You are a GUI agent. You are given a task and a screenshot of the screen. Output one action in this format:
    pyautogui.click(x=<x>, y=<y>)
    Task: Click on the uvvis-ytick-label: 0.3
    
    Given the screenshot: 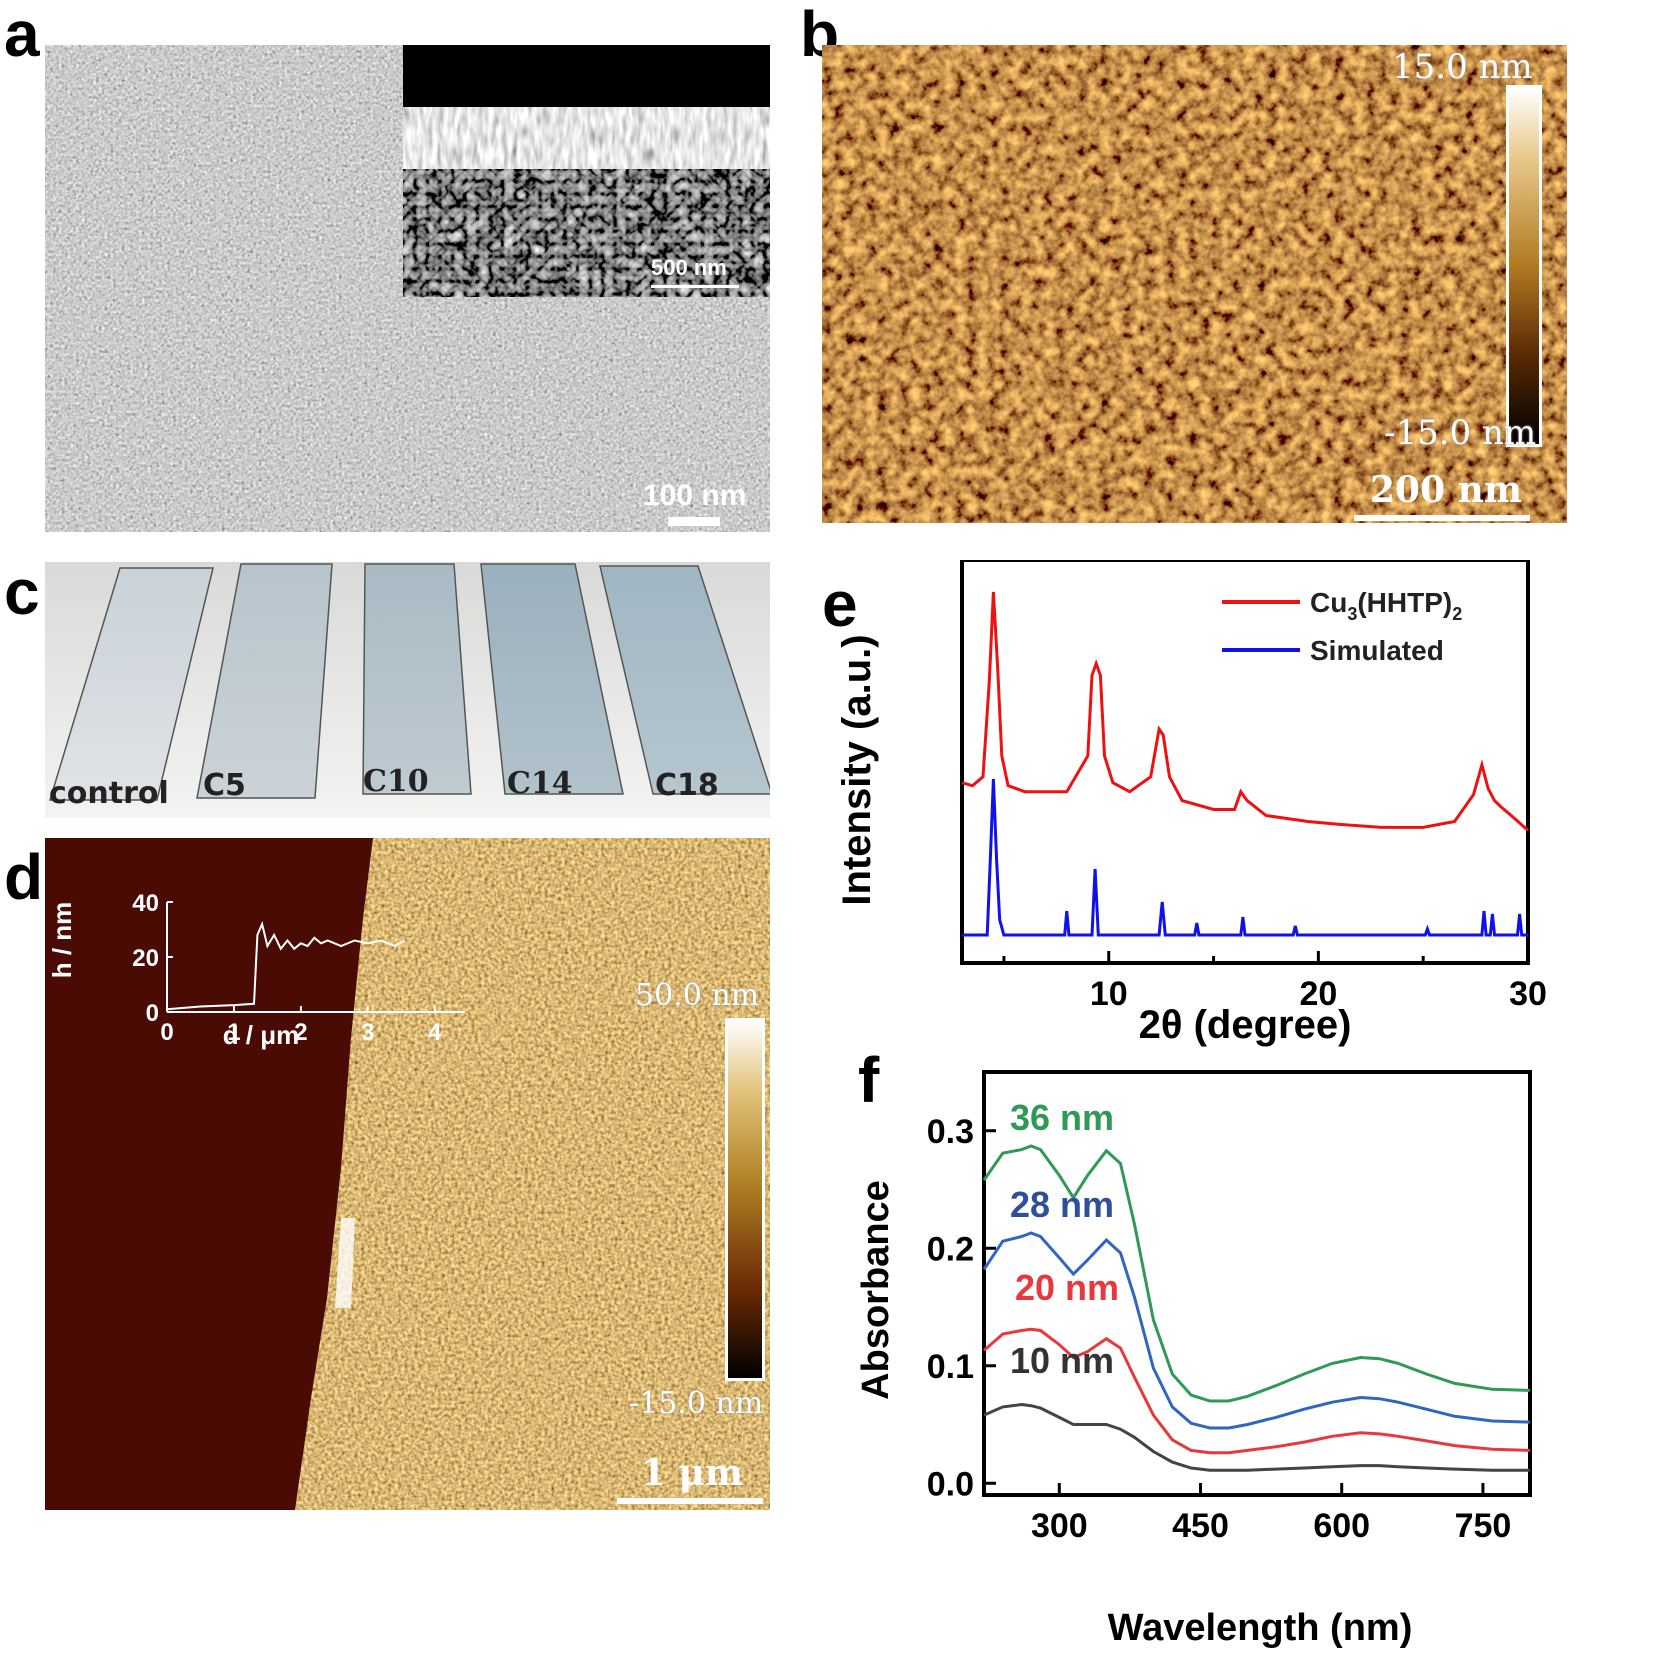 What is the action you would take?
    pyautogui.click(x=950, y=1132)
    